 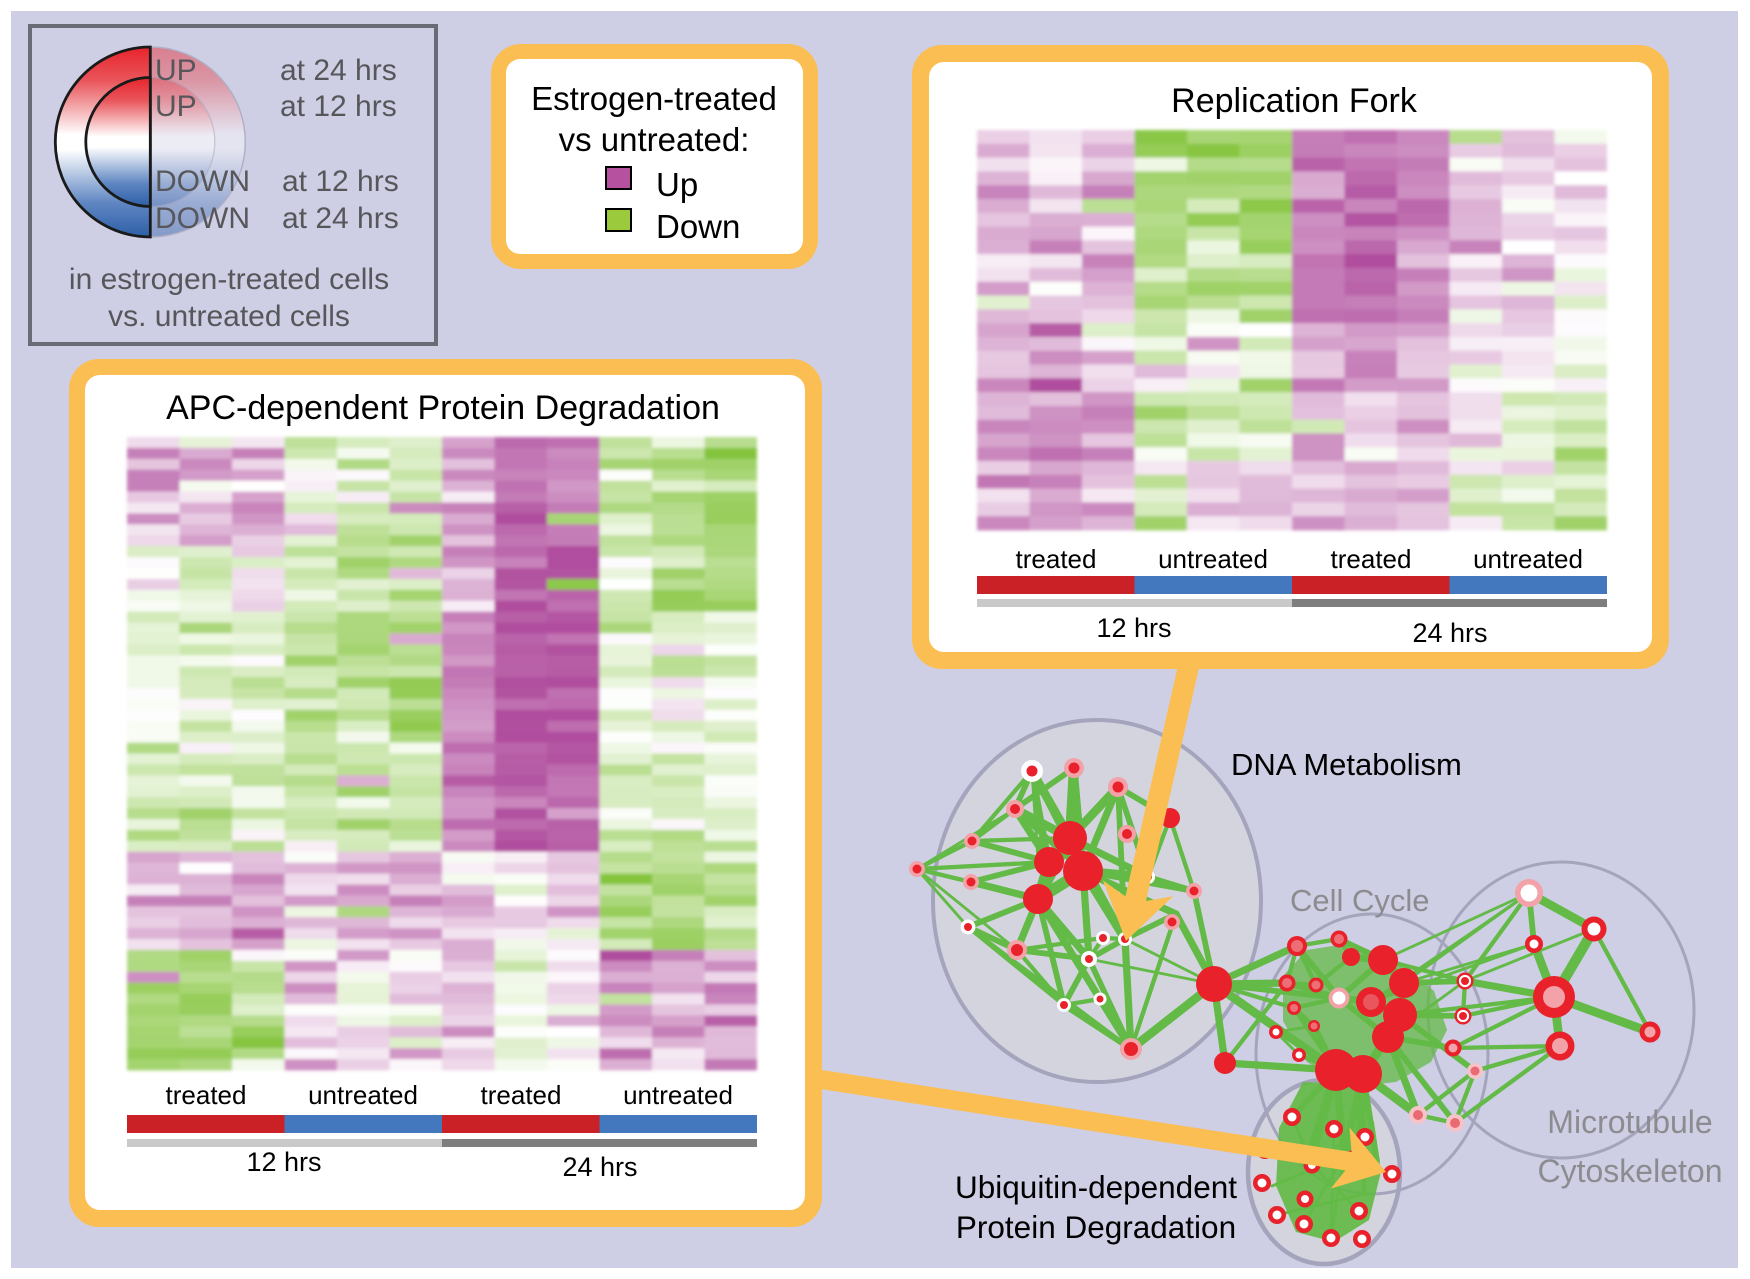 I want to click on svg-text: Estrogen-treated, so click(x=654, y=98).